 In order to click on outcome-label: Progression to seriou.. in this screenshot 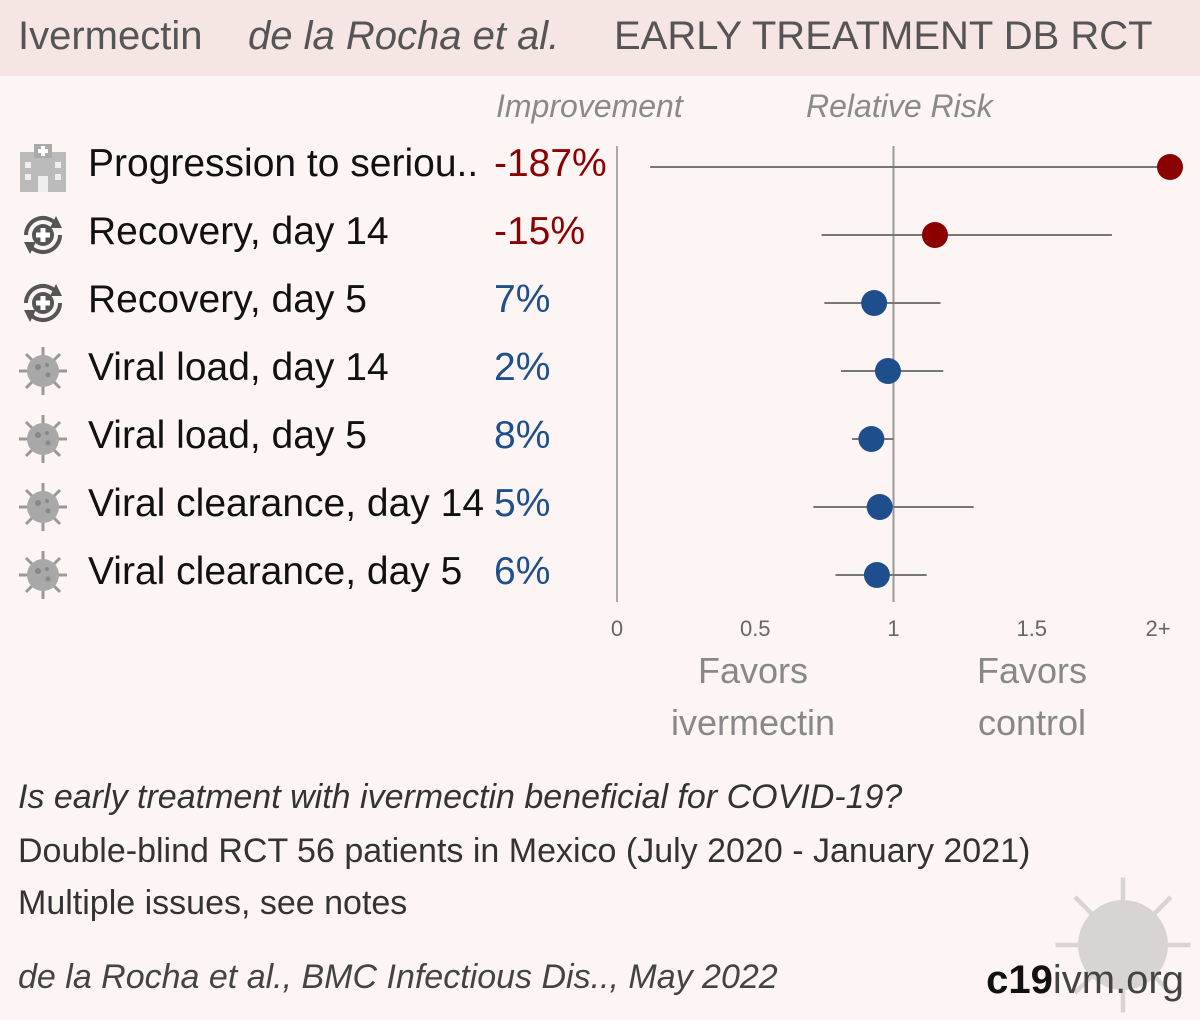, I will do `click(283, 163)`.